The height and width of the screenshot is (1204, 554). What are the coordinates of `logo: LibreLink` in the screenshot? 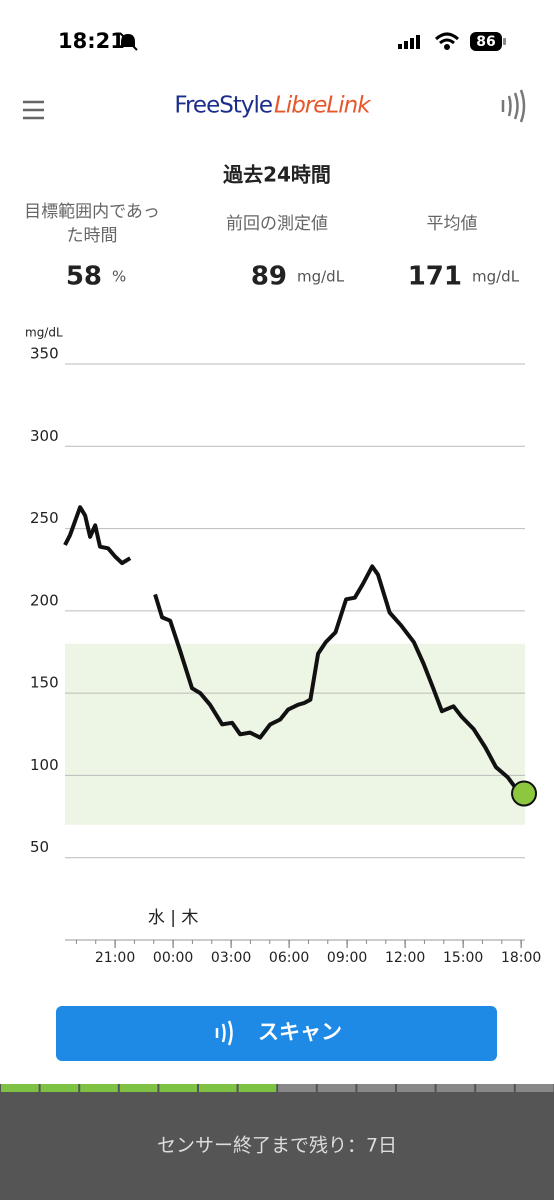 It's located at (323, 106).